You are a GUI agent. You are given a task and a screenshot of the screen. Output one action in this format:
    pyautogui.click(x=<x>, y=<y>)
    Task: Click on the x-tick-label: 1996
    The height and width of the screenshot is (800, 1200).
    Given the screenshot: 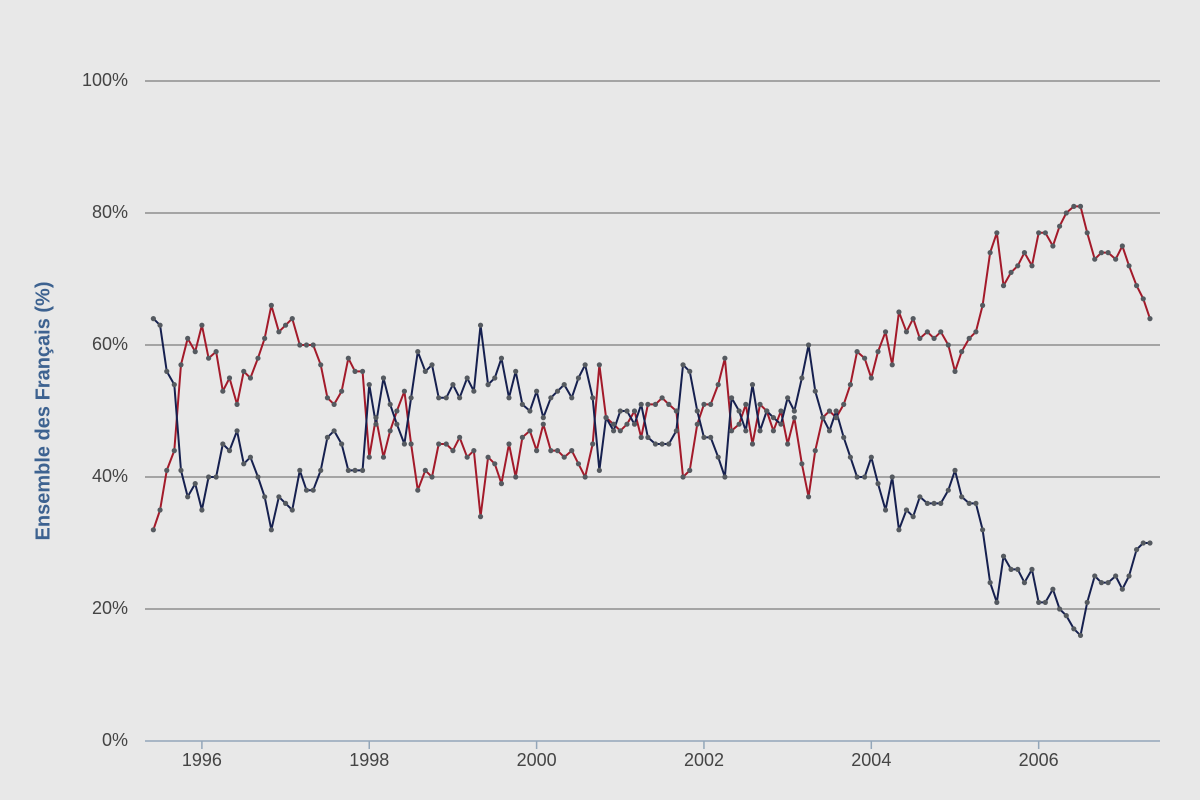 What is the action you would take?
    pyautogui.click(x=202, y=760)
    